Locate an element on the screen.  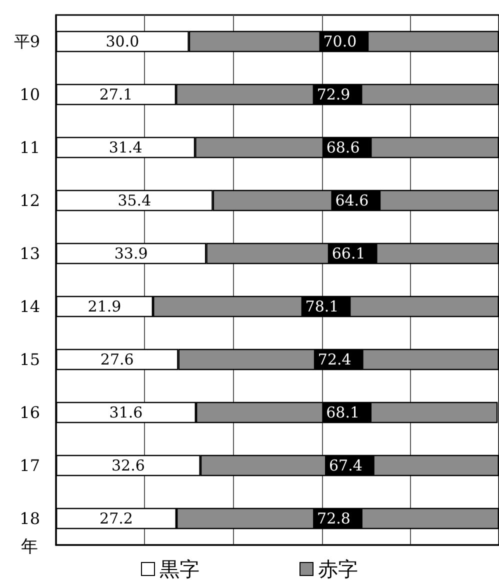
y-tick-label: 11 is located at coordinates (30, 147).